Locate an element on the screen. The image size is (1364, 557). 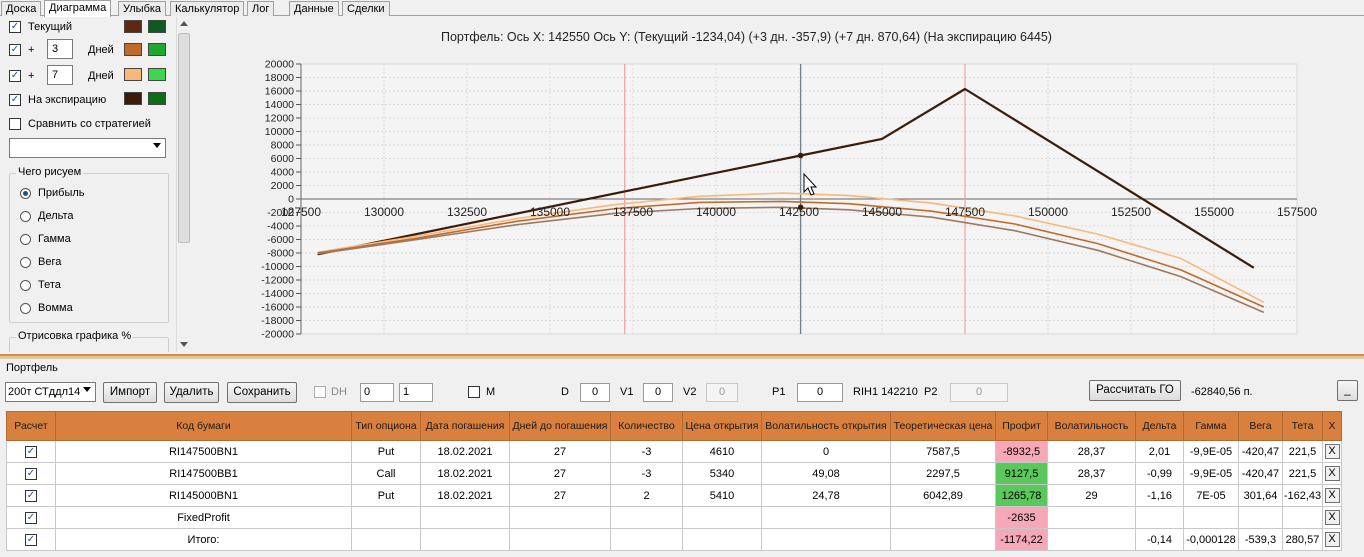
plus3-days-input: 3 is located at coordinates (60, 49).